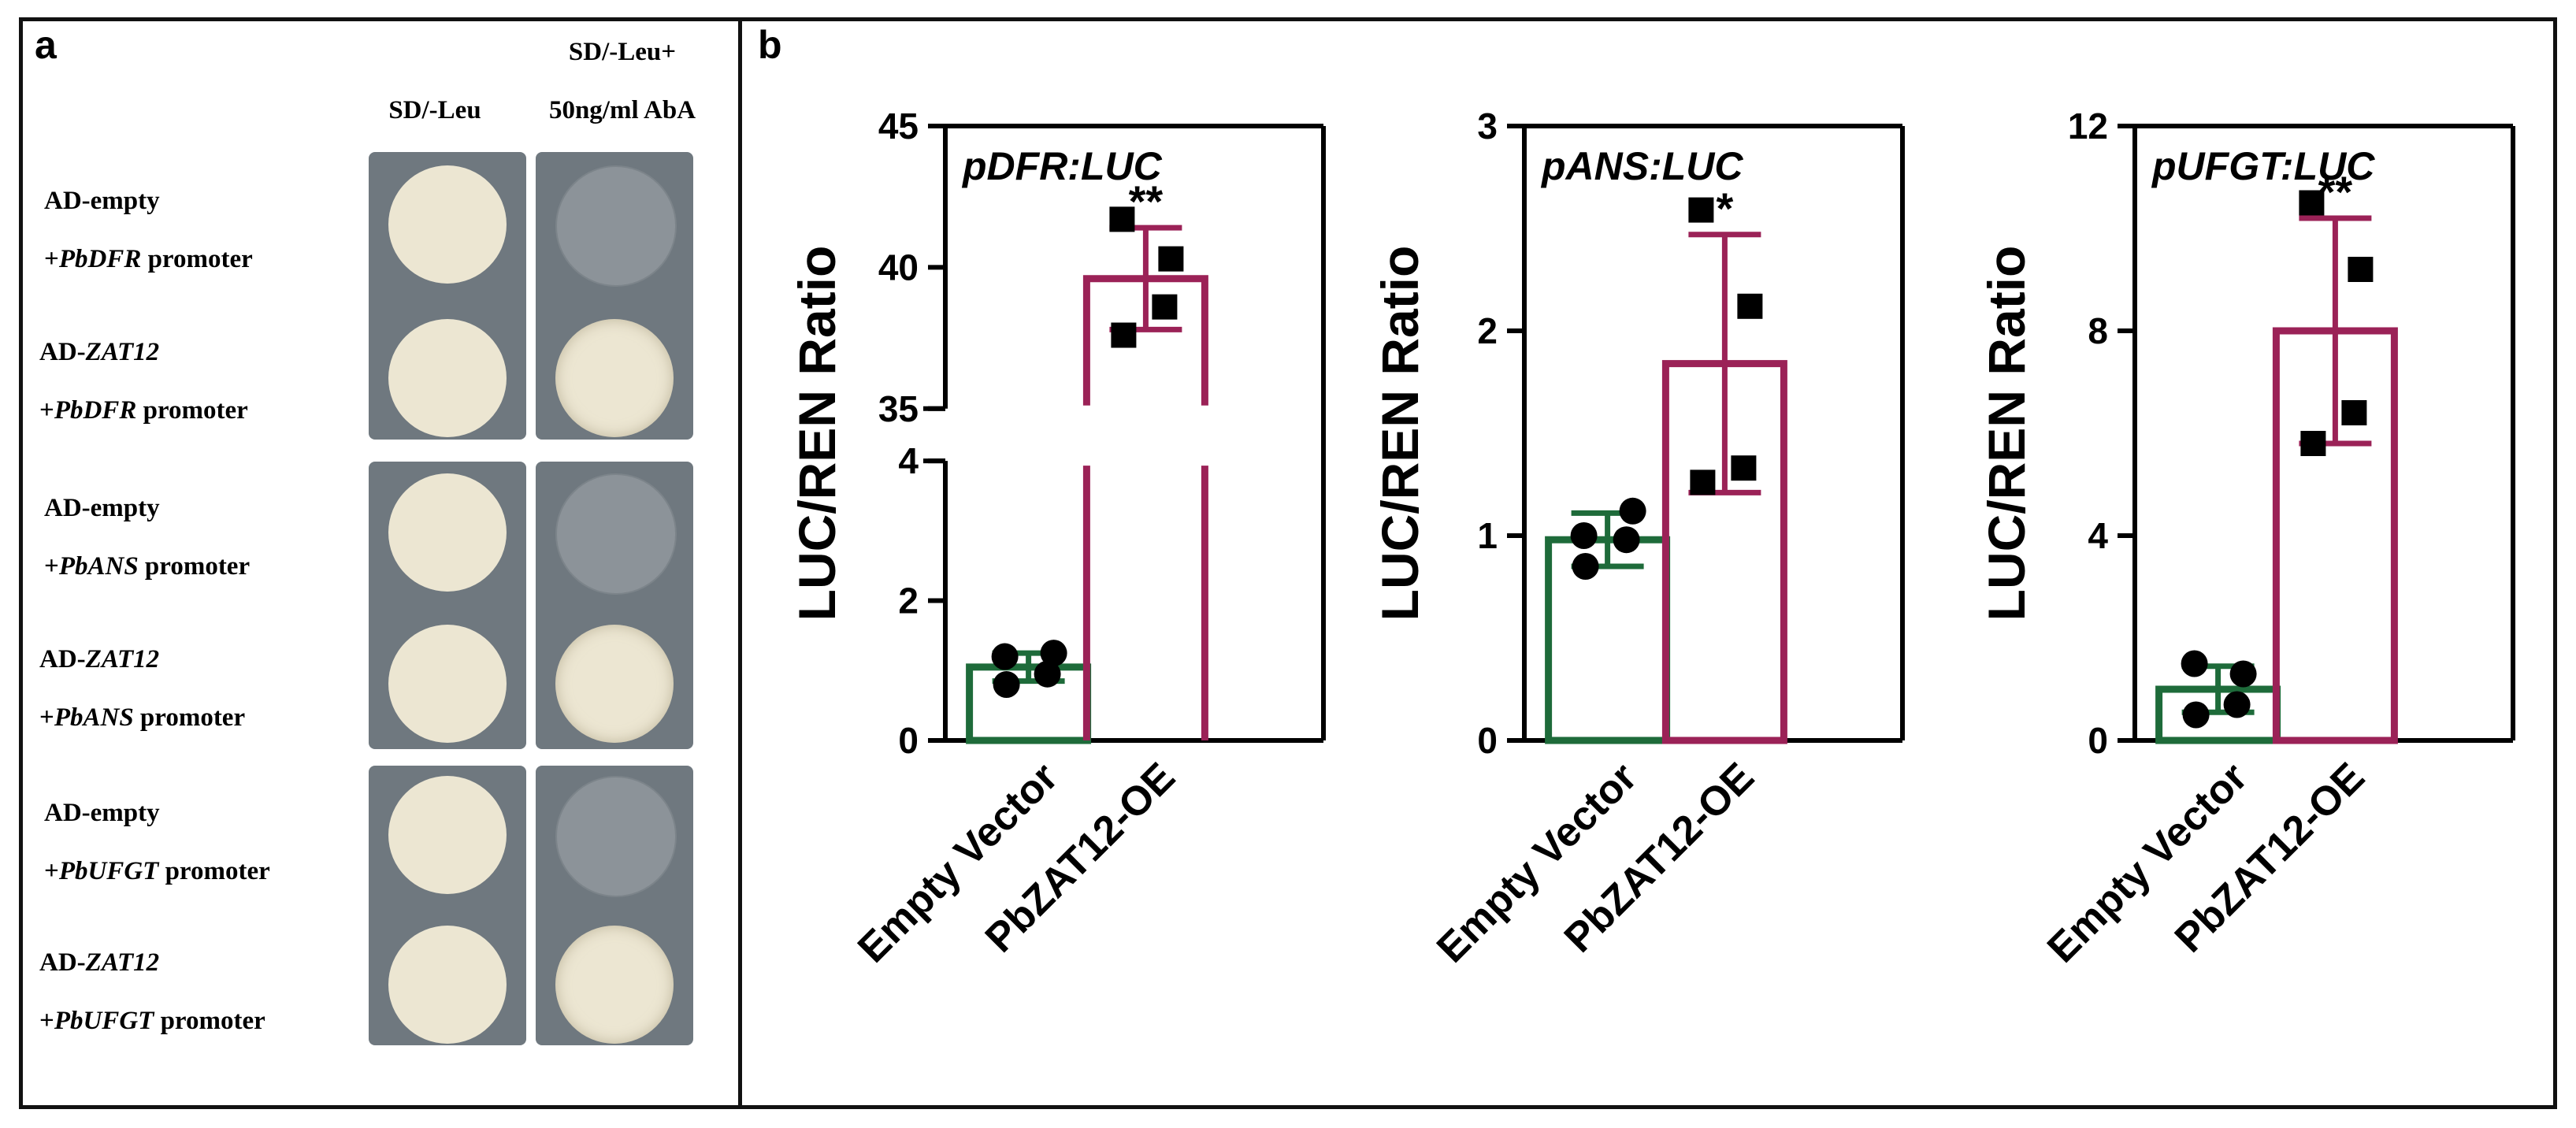 This screenshot has height=1128, width=2576. What do you see at coordinates (898, 408) in the screenshot?
I see `y-tick-label: 35` at bounding box center [898, 408].